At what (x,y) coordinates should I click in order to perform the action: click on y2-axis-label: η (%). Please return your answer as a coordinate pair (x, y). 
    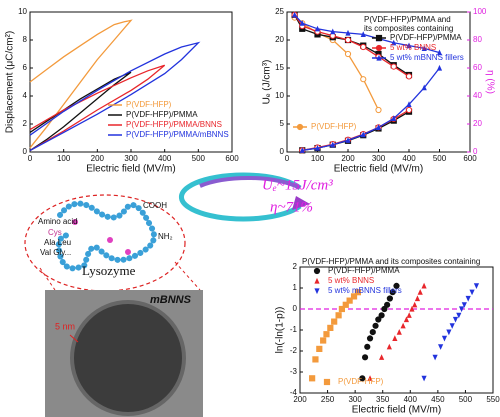
    Looking at the image, I should click on (489, 82).